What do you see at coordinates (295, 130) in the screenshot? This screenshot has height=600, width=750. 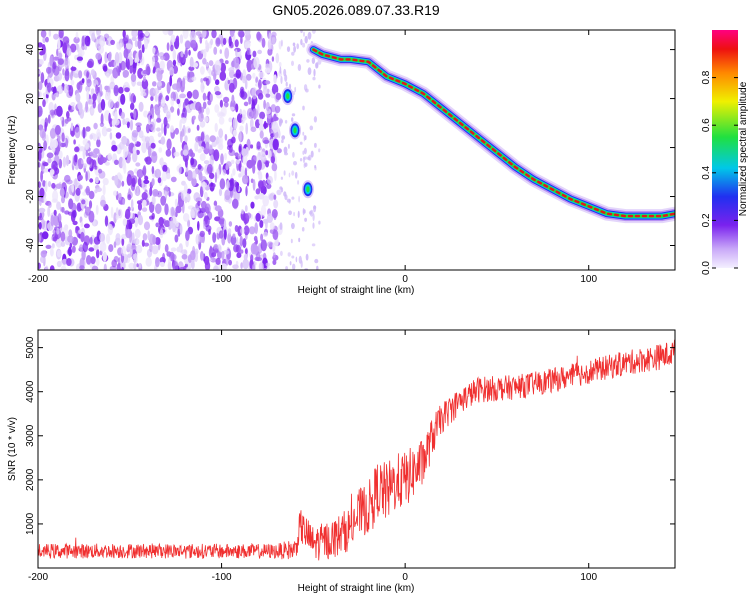 I see `signal-blob` at bounding box center [295, 130].